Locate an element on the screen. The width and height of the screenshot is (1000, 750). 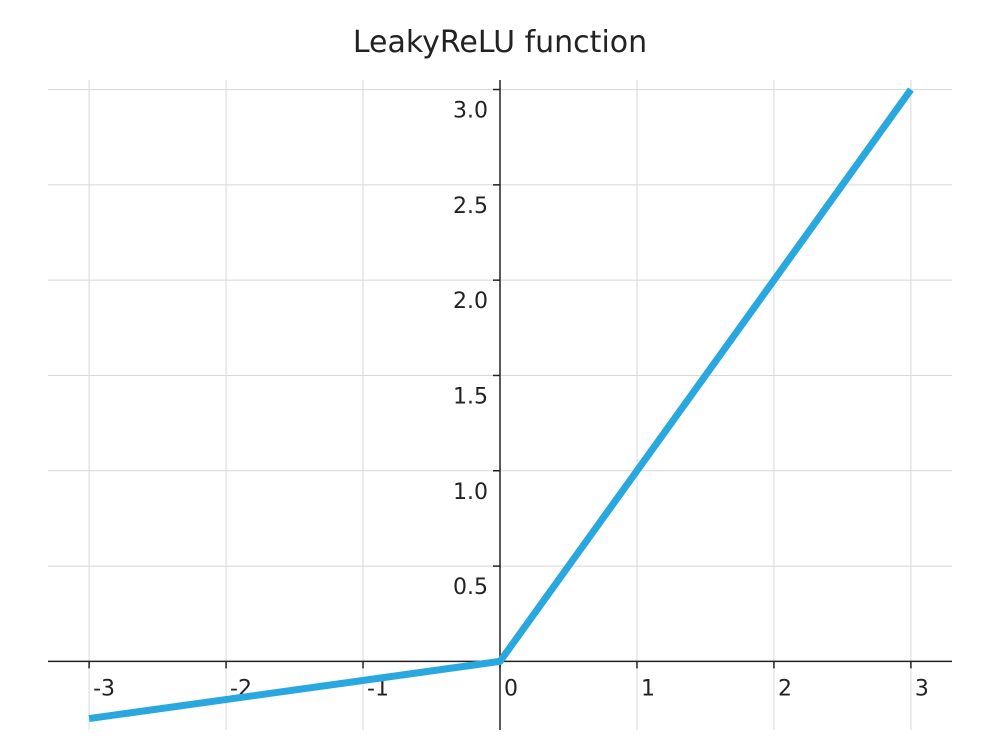
chart-title: LeakyReLU function is located at coordinates (500, 42).